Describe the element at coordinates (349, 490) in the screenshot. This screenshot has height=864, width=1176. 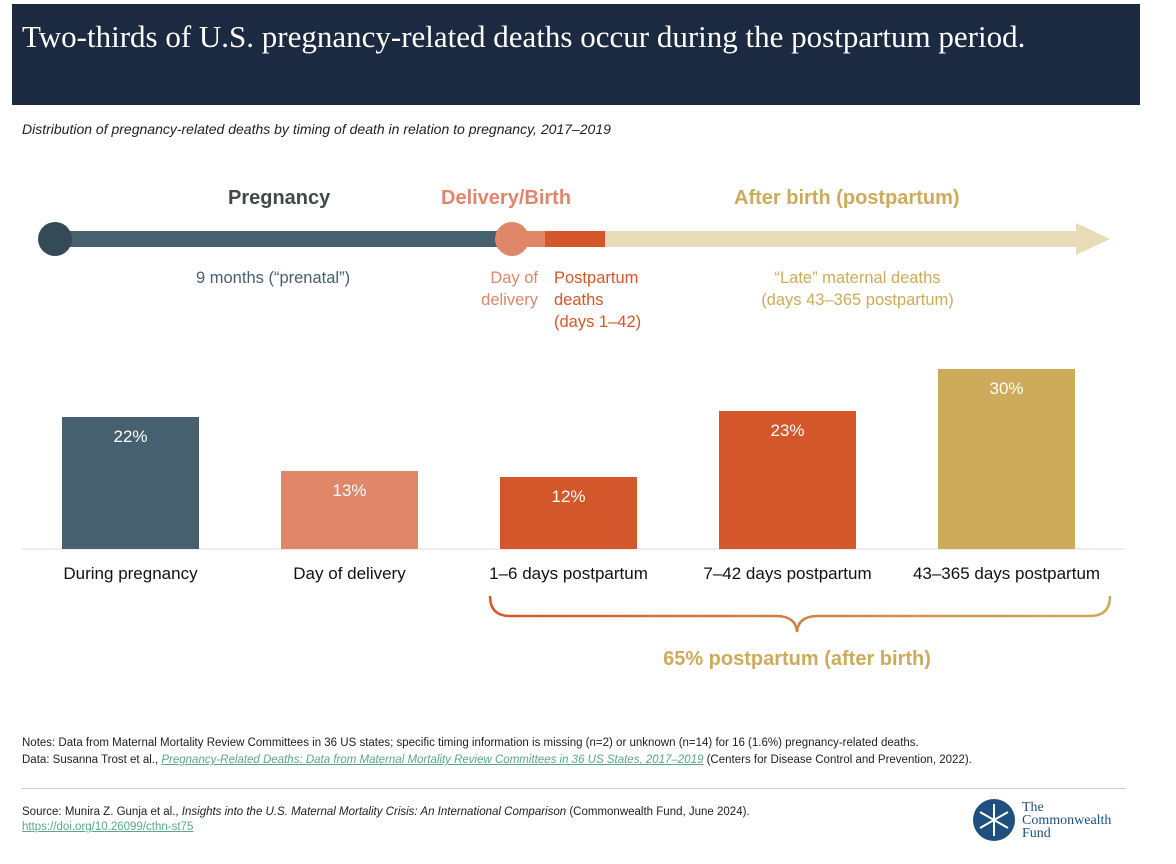
I see `bar-value-label: 13%` at that location.